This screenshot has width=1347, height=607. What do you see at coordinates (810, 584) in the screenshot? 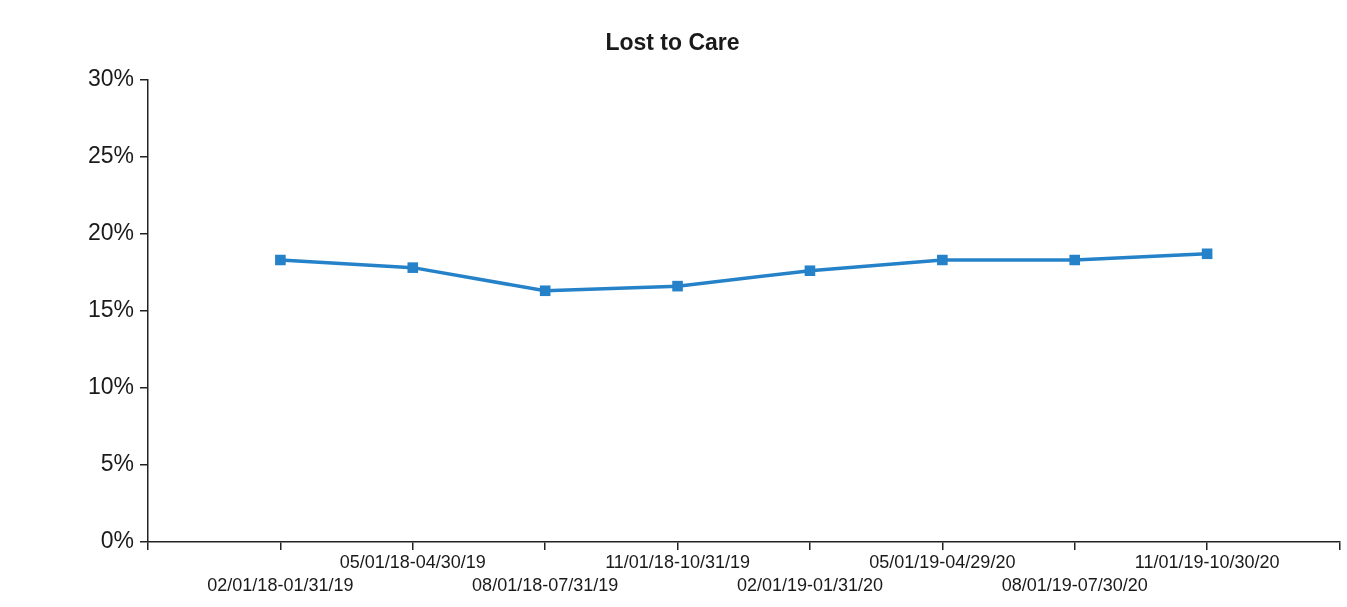
I see `x-tick-label: 02/01/19-01/31/20` at bounding box center [810, 584].